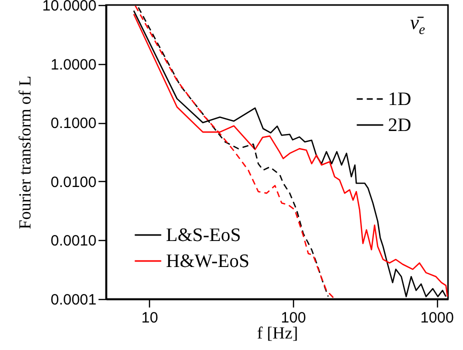 This screenshot has width=463, height=350. Describe the element at coordinates (73, 241) in the screenshot. I see `y-tick-label: 0.0010` at that location.